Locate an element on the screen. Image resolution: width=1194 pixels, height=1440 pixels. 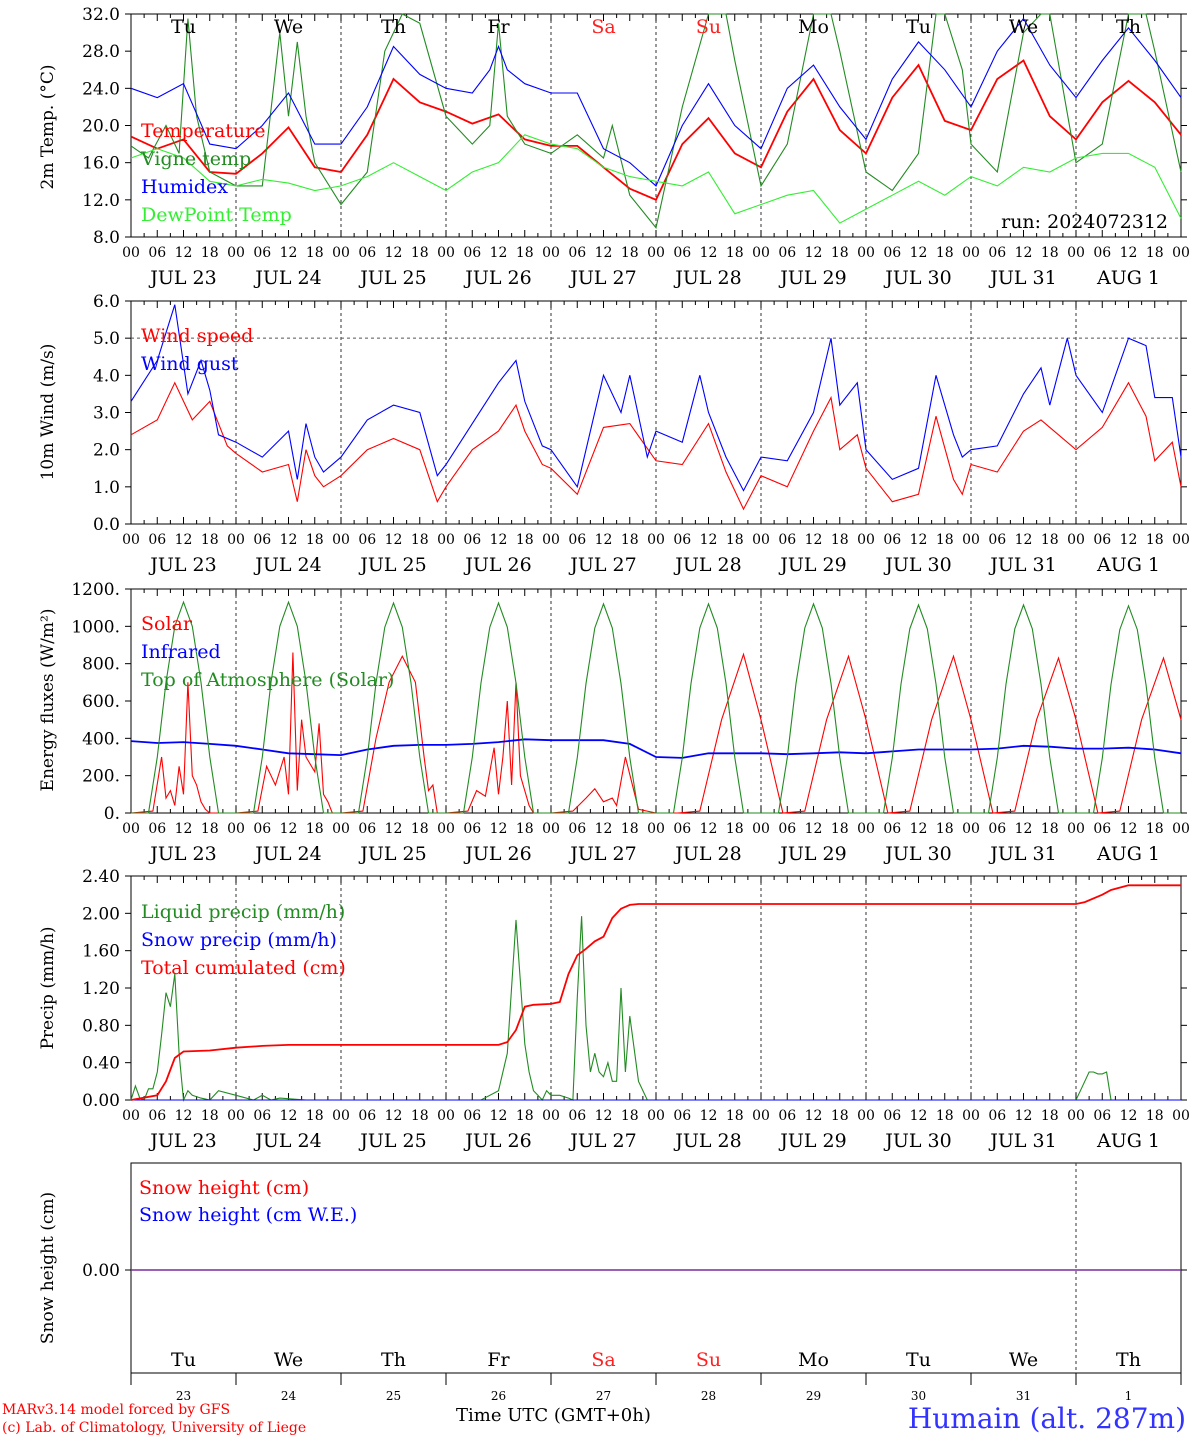
legend-entry: Solar is located at coordinates (167, 624).